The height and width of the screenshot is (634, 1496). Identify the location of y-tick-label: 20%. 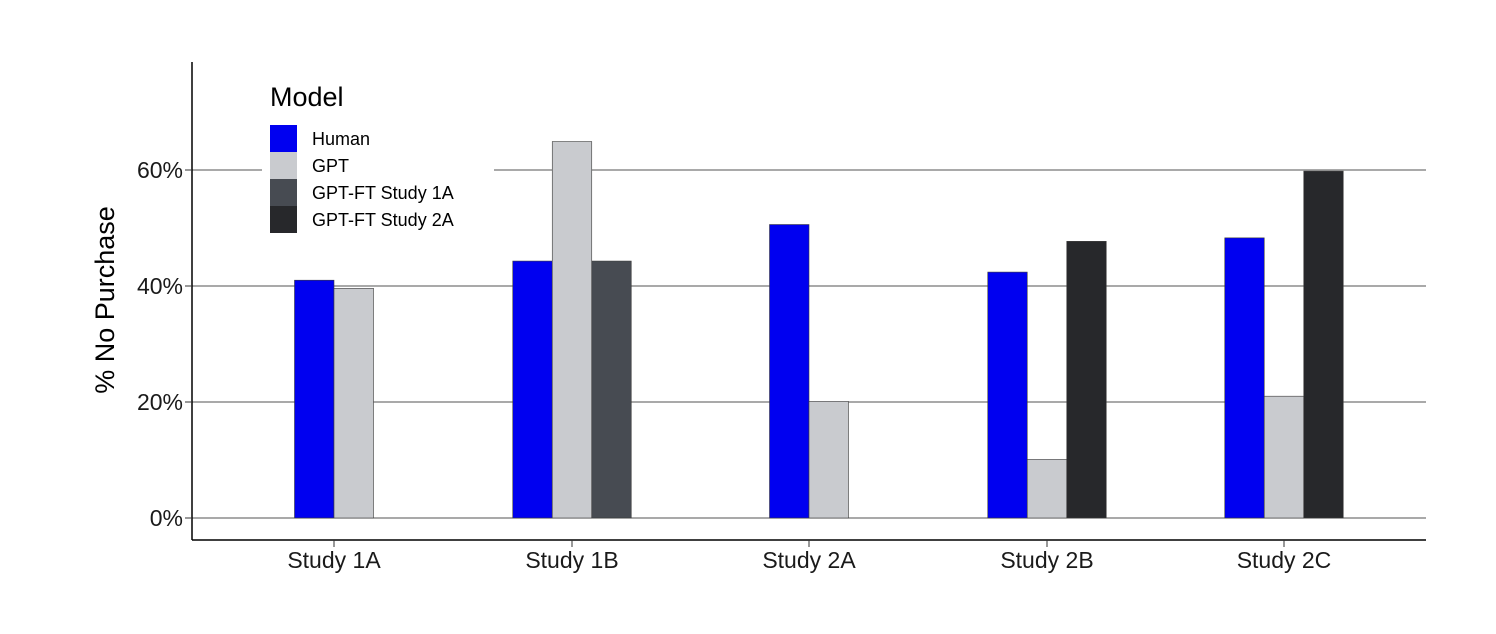
(160, 402).